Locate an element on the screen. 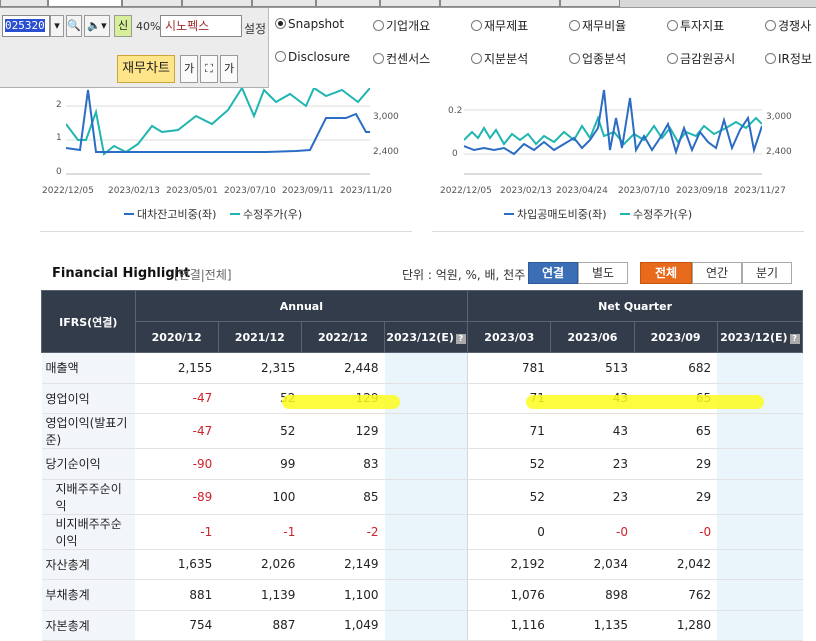 The height and width of the screenshot is (641, 816). row-label: 지배주주순이익 is located at coordinates (88, 497).